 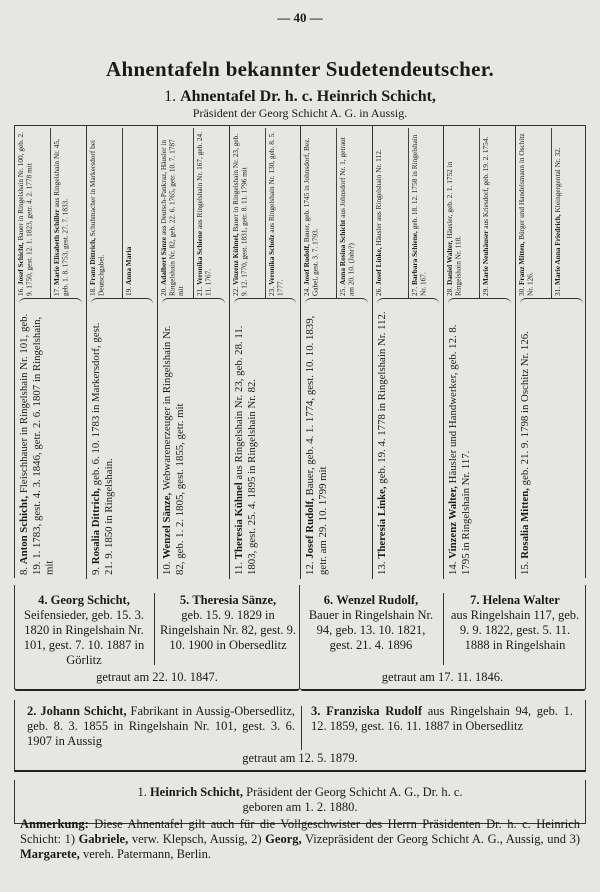 I want to click on text: 6., so click(x=328, y=600).